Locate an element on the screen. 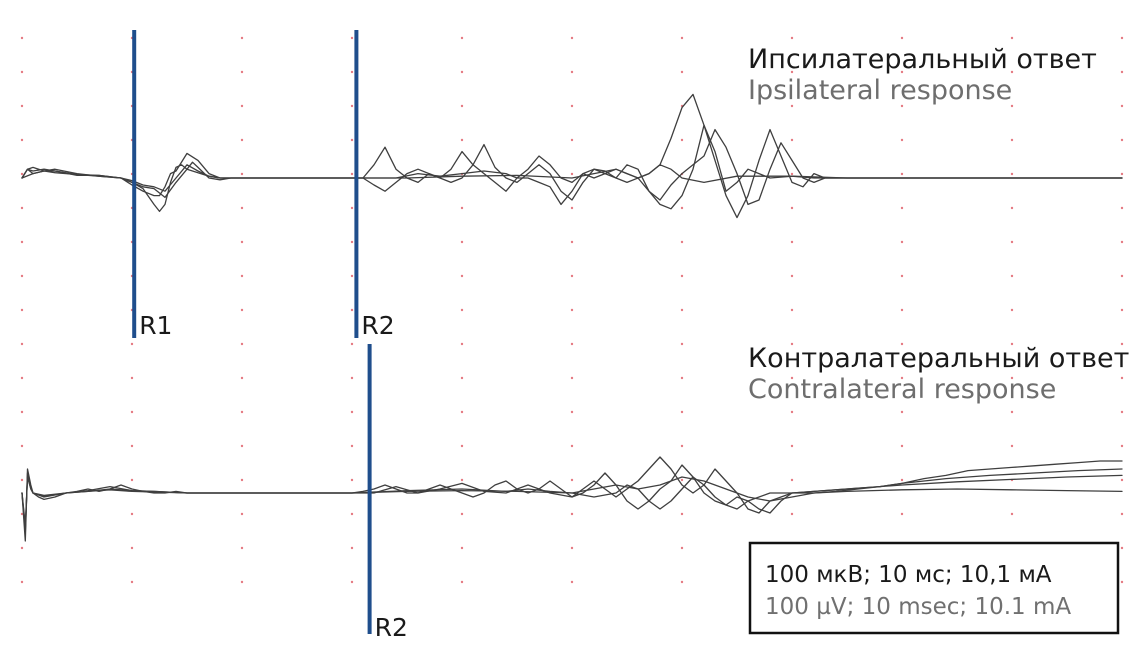 The image size is (1139, 661). scale-box-frame is located at coordinates (934, 588).